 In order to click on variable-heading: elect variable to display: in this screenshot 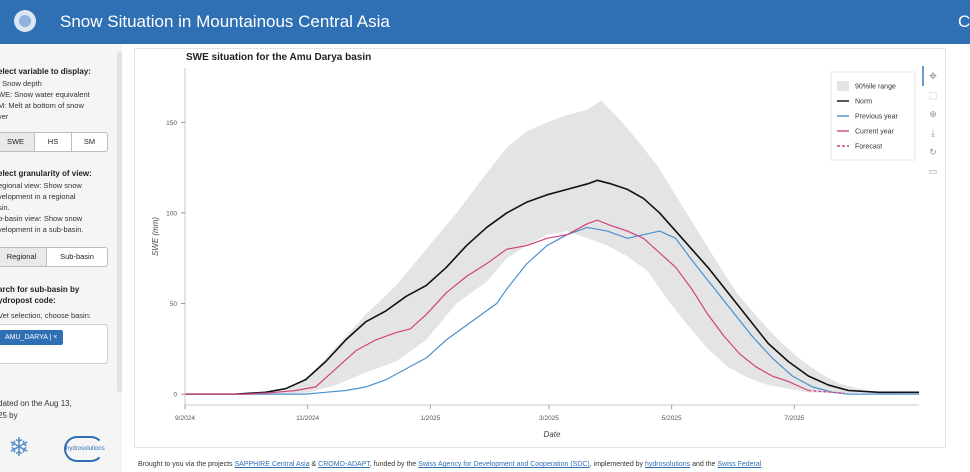, I will do `click(45, 71)`.